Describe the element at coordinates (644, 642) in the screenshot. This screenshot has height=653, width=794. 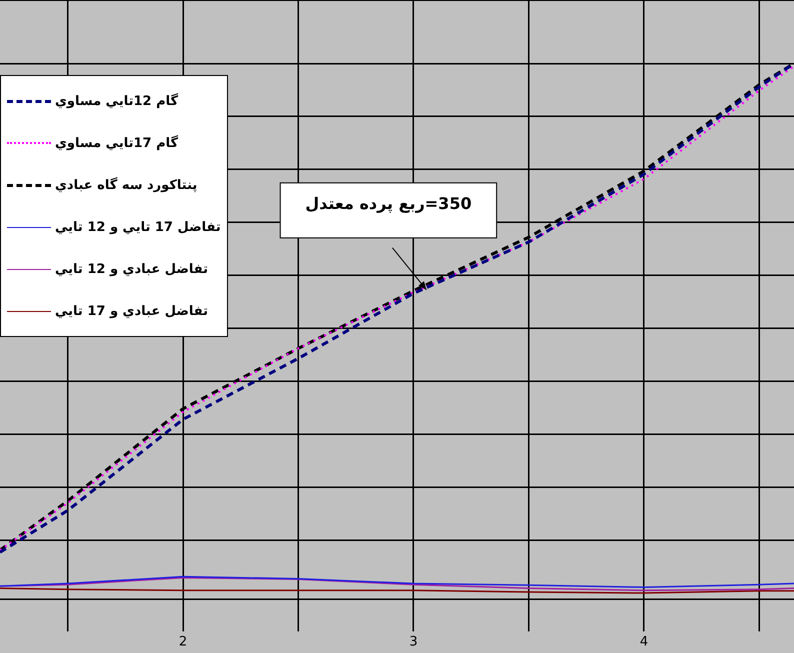
I see `x-tick-label: 4` at that location.